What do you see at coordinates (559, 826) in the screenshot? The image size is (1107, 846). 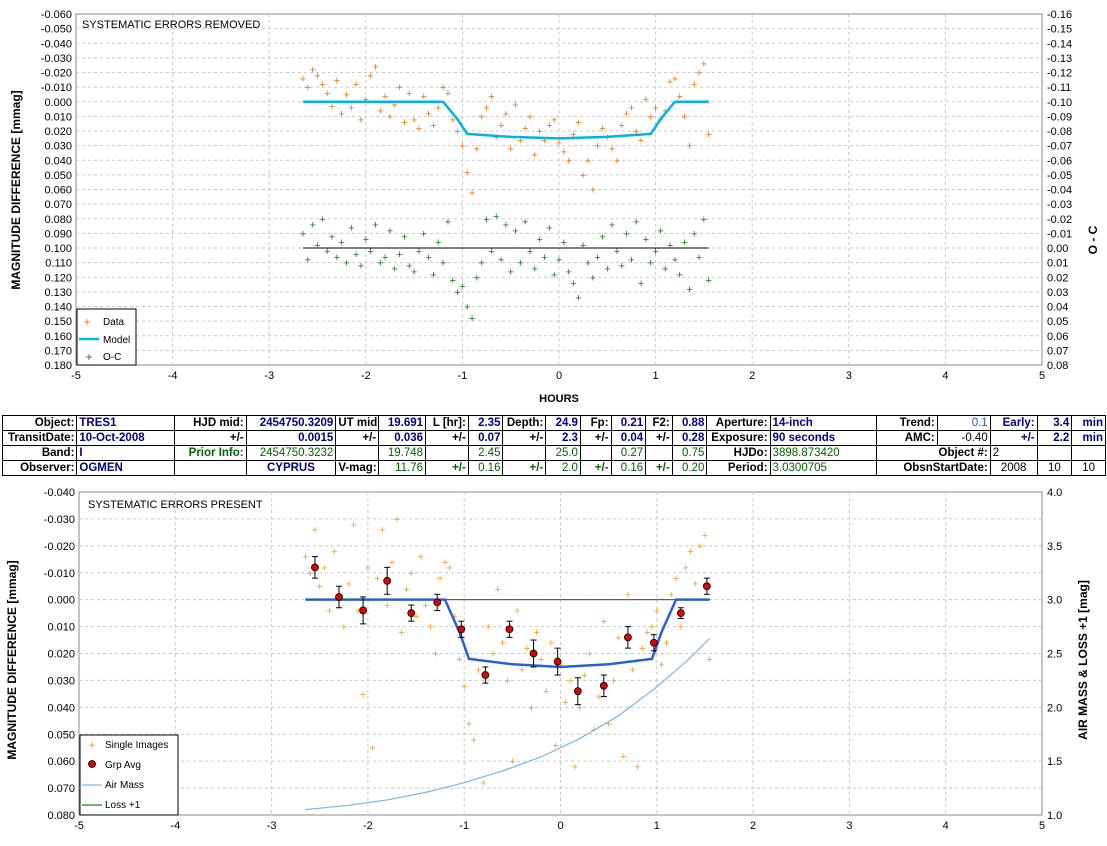 I see `bottom-x-ticks: -5 -4 -3 -2 -1 0 1 2 3 4 5` at bounding box center [559, 826].